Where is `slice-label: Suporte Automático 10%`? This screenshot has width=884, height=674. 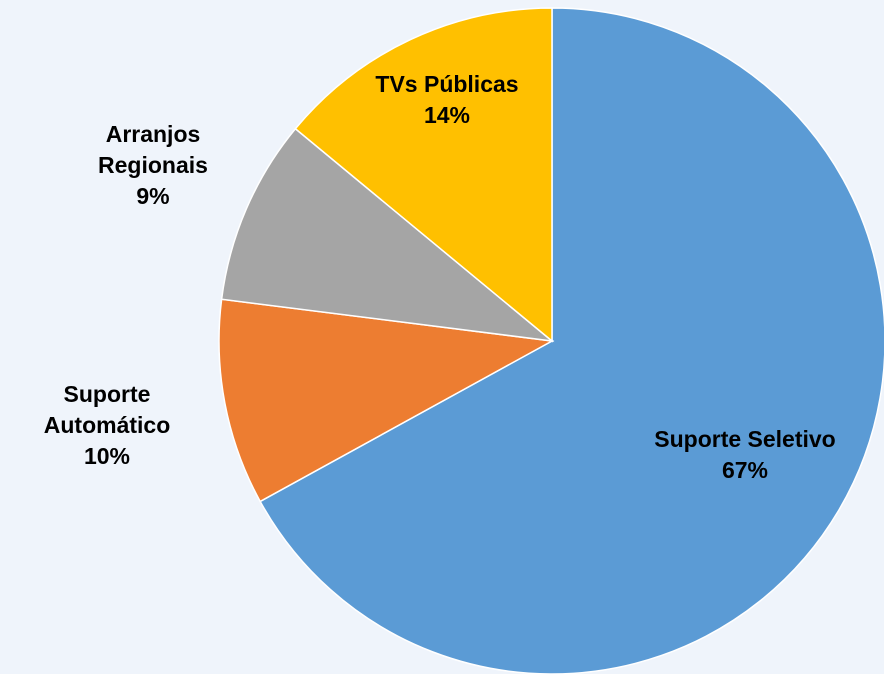 slice-label: Suporte Automático 10% is located at coordinates (107, 425).